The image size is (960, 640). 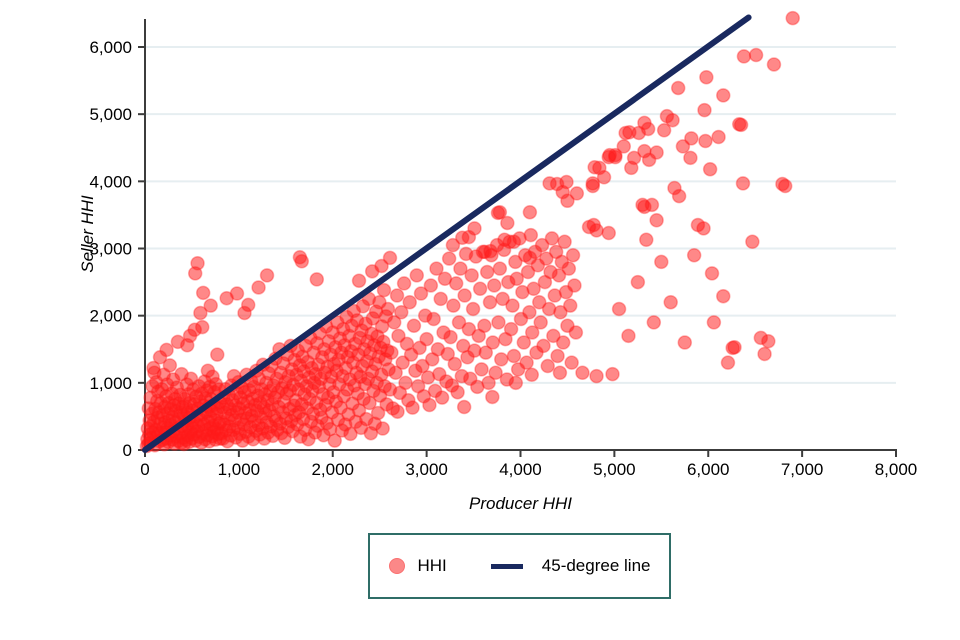 What do you see at coordinates (110, 47) in the screenshot?
I see `y-tick-label: 6,000` at bounding box center [110, 47].